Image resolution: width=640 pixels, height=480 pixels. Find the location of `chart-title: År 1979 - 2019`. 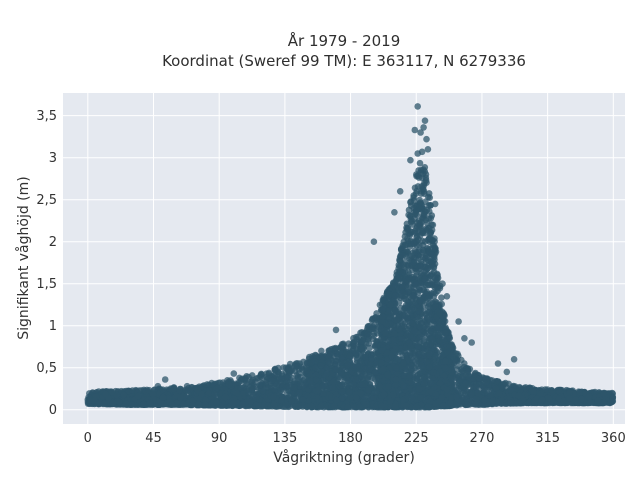

chart-title: År 1979 - 2019 is located at coordinates (344, 40).